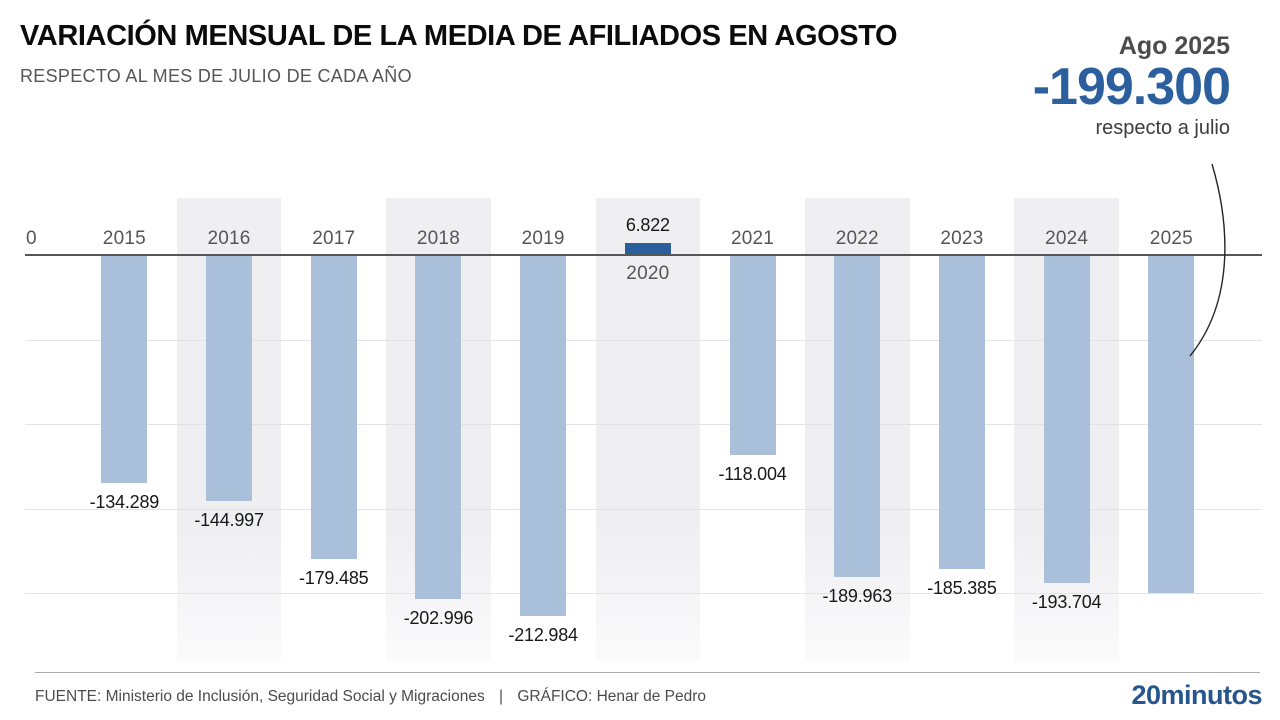 The height and width of the screenshot is (720, 1280). What do you see at coordinates (438, 238) in the screenshot?
I see `year-label: 2018` at bounding box center [438, 238].